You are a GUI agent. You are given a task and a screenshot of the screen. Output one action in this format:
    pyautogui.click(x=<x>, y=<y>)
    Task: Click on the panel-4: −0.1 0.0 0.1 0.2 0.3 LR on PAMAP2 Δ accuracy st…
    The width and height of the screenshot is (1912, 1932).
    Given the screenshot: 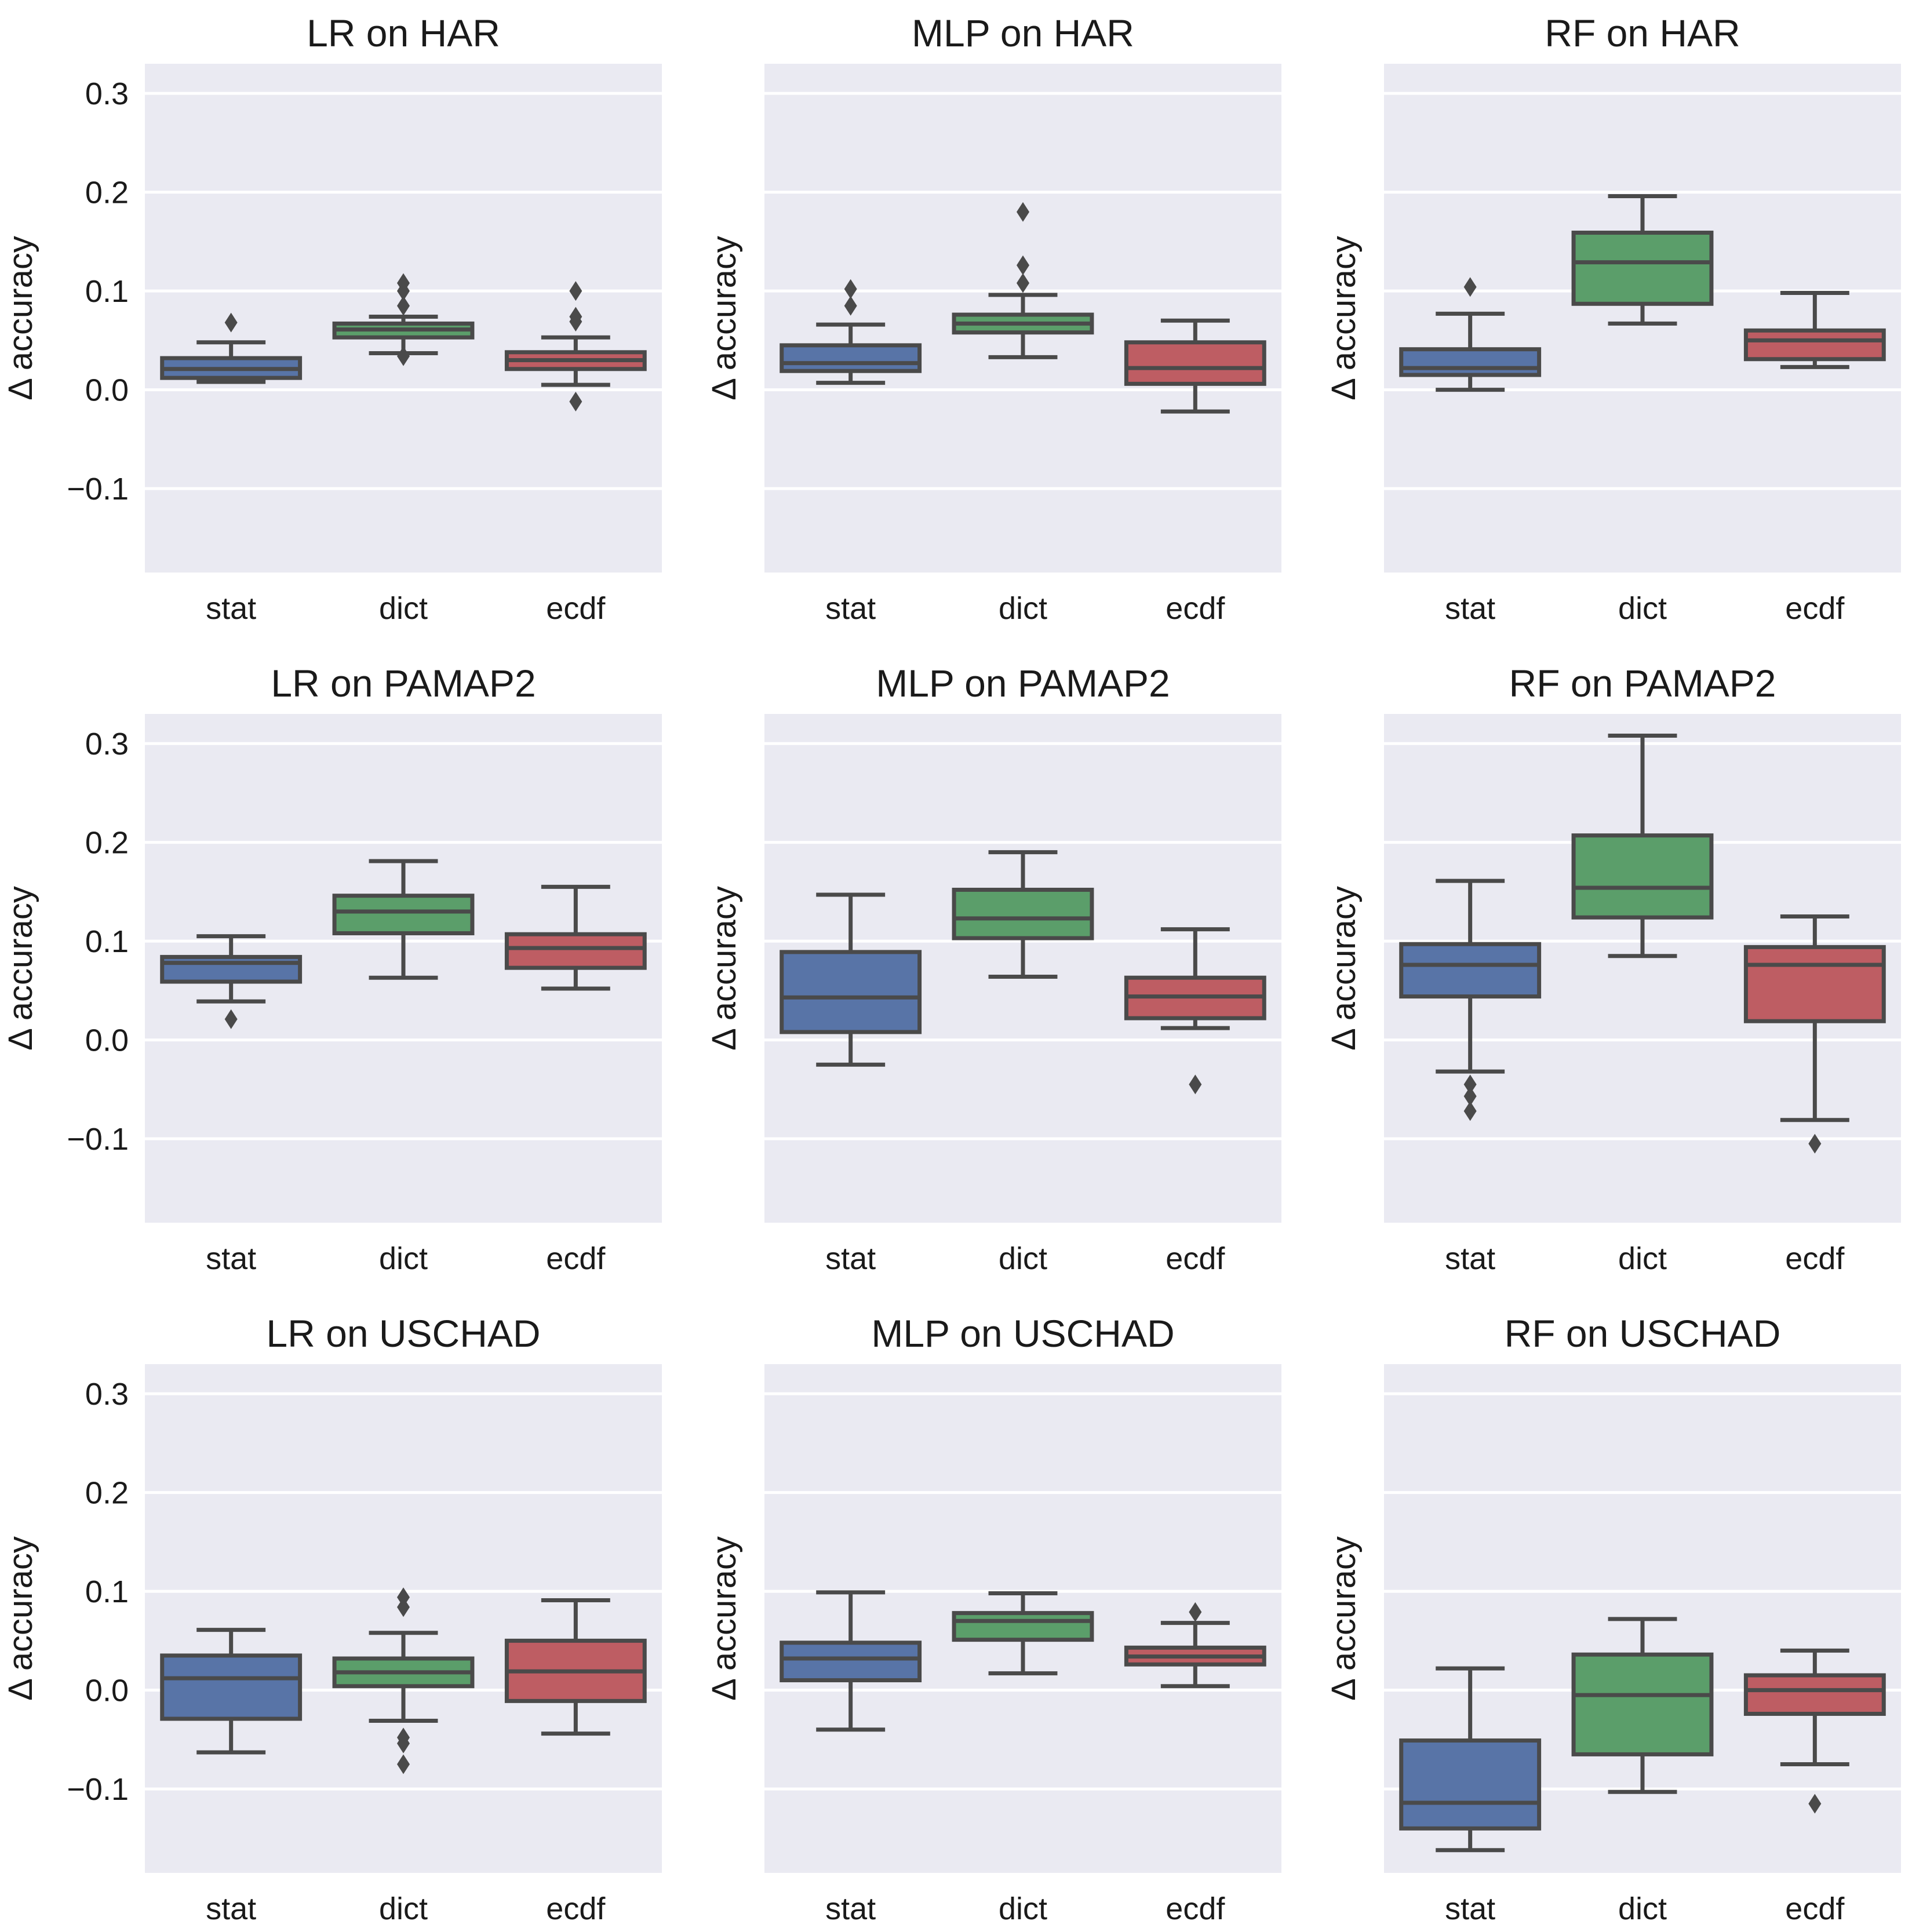 What is the action you would take?
    pyautogui.click(x=332, y=969)
    